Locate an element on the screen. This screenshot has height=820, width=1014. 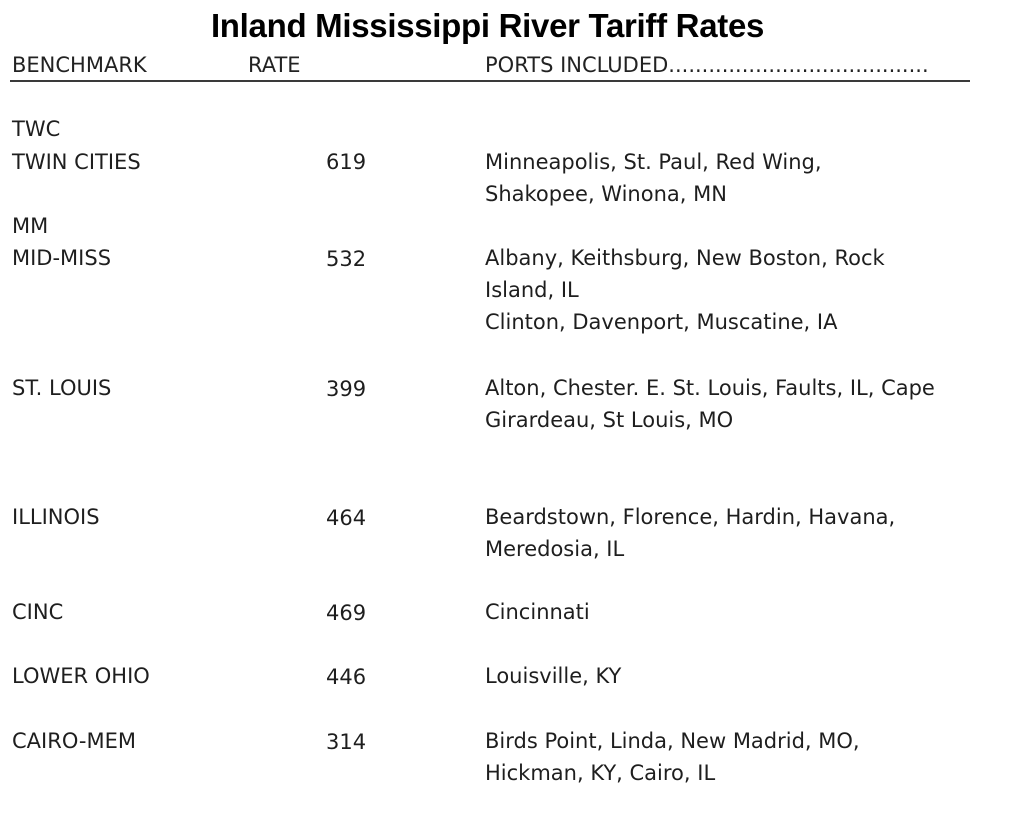
header-divider is located at coordinates (490, 81).